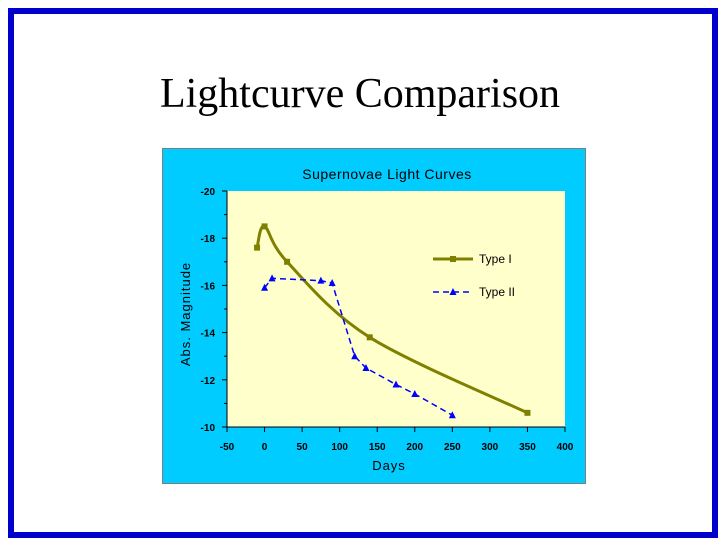 The width and height of the screenshot is (720, 540). Describe the element at coordinates (303, 447) in the screenshot. I see `x-tick-label: 50` at that location.